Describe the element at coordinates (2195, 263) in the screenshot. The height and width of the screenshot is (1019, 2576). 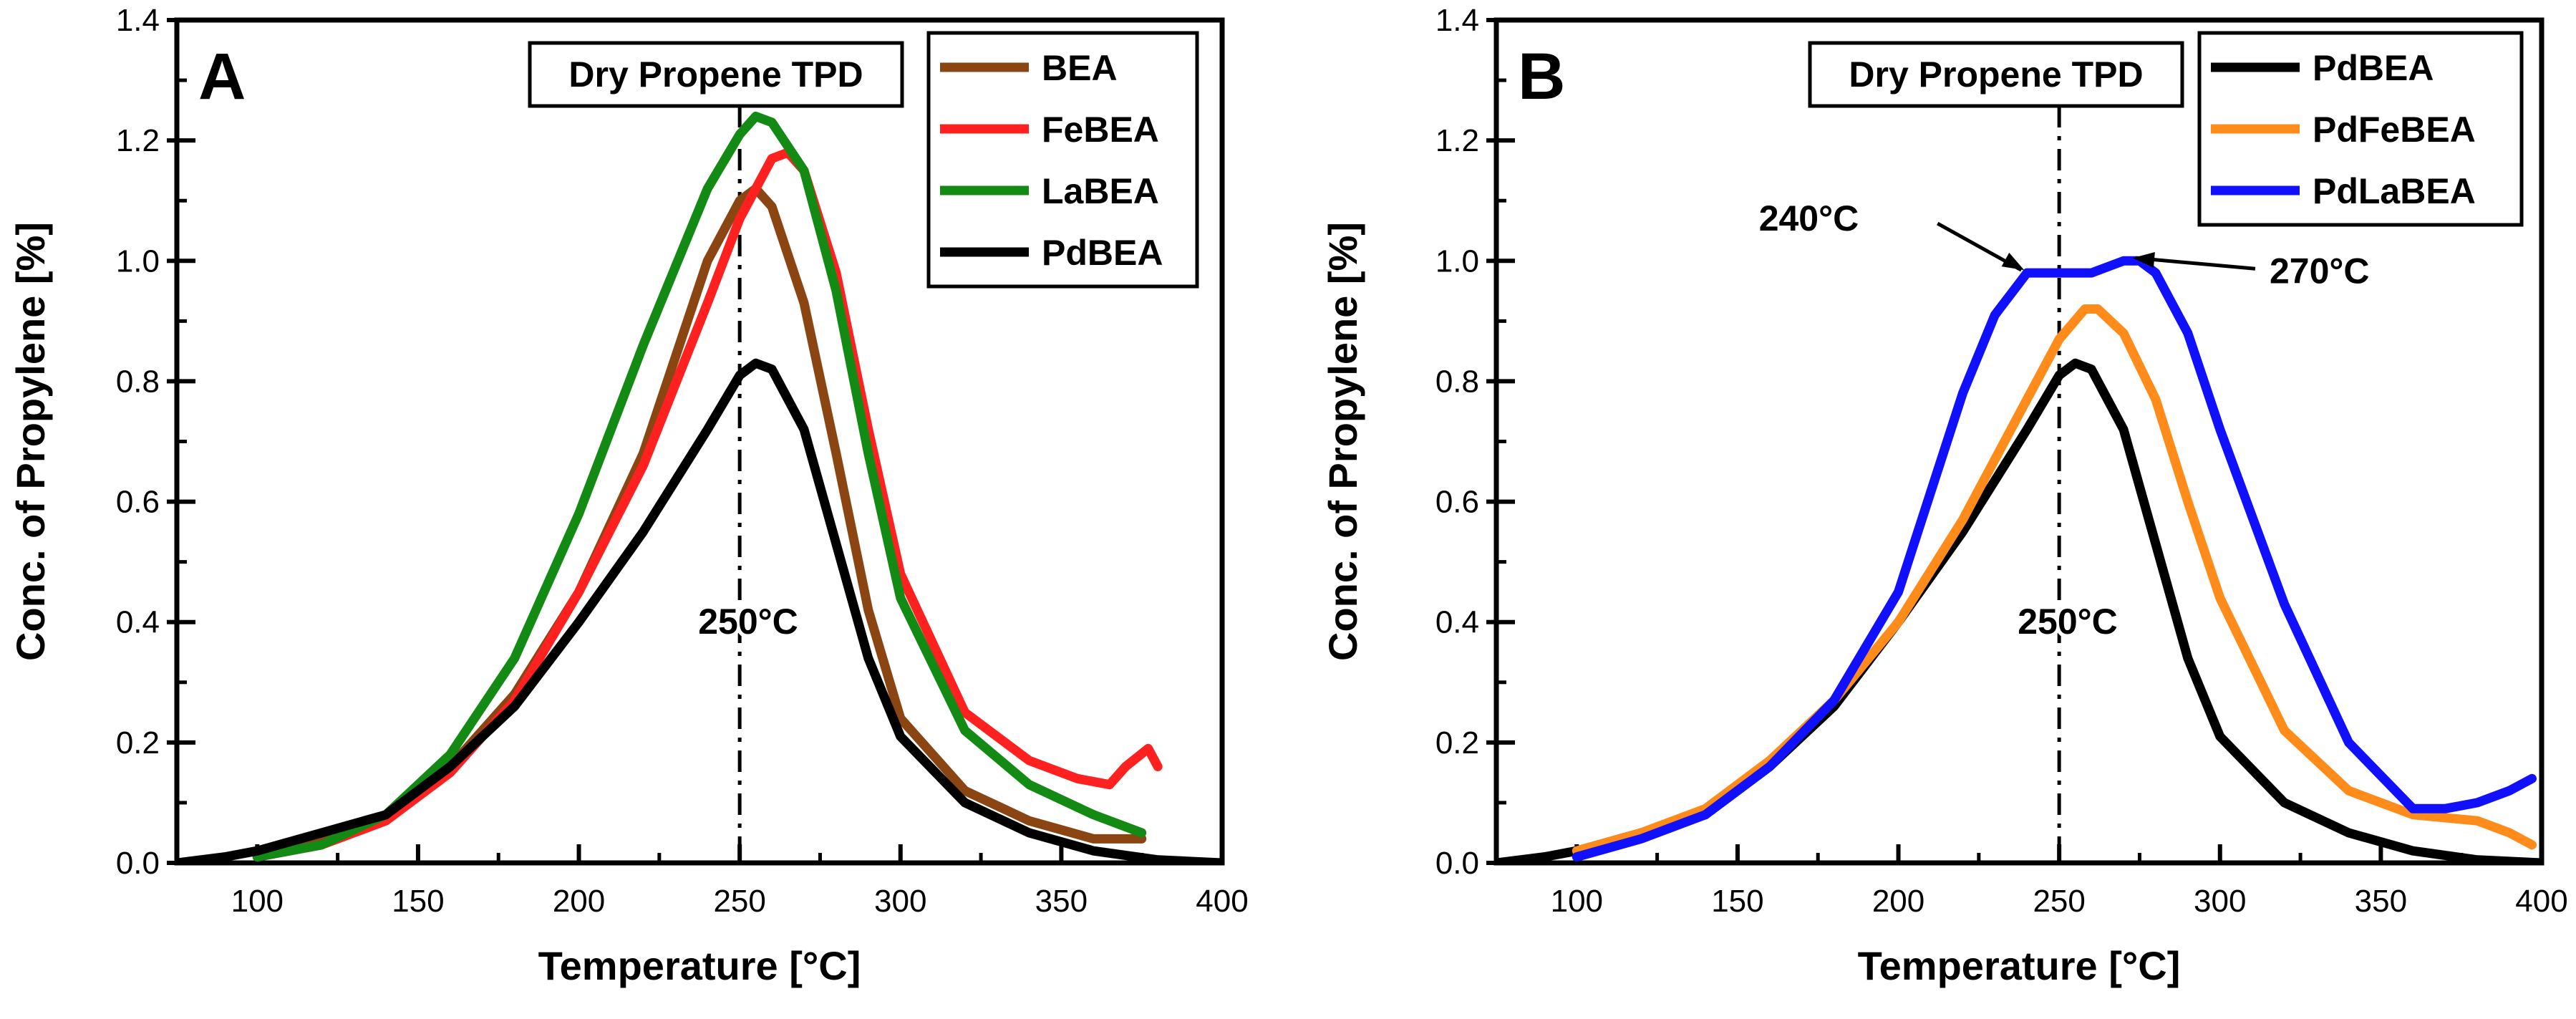
I see `annotation-arrow-line` at that location.